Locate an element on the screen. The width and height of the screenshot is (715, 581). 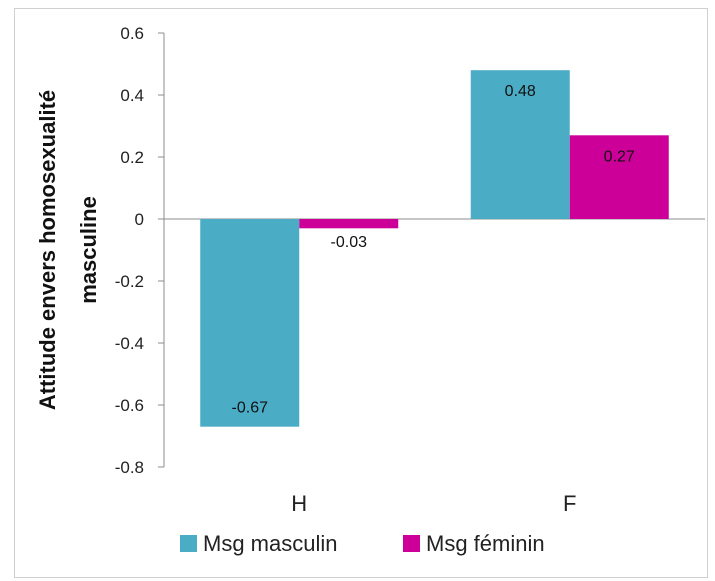
y-tick-label: -0.4 is located at coordinates (129, 343).